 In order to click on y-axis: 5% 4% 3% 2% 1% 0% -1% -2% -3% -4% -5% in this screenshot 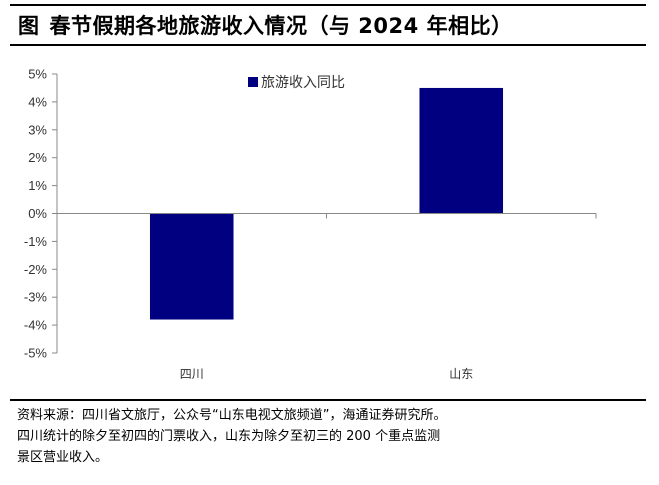, I will do `click(41, 214)`.